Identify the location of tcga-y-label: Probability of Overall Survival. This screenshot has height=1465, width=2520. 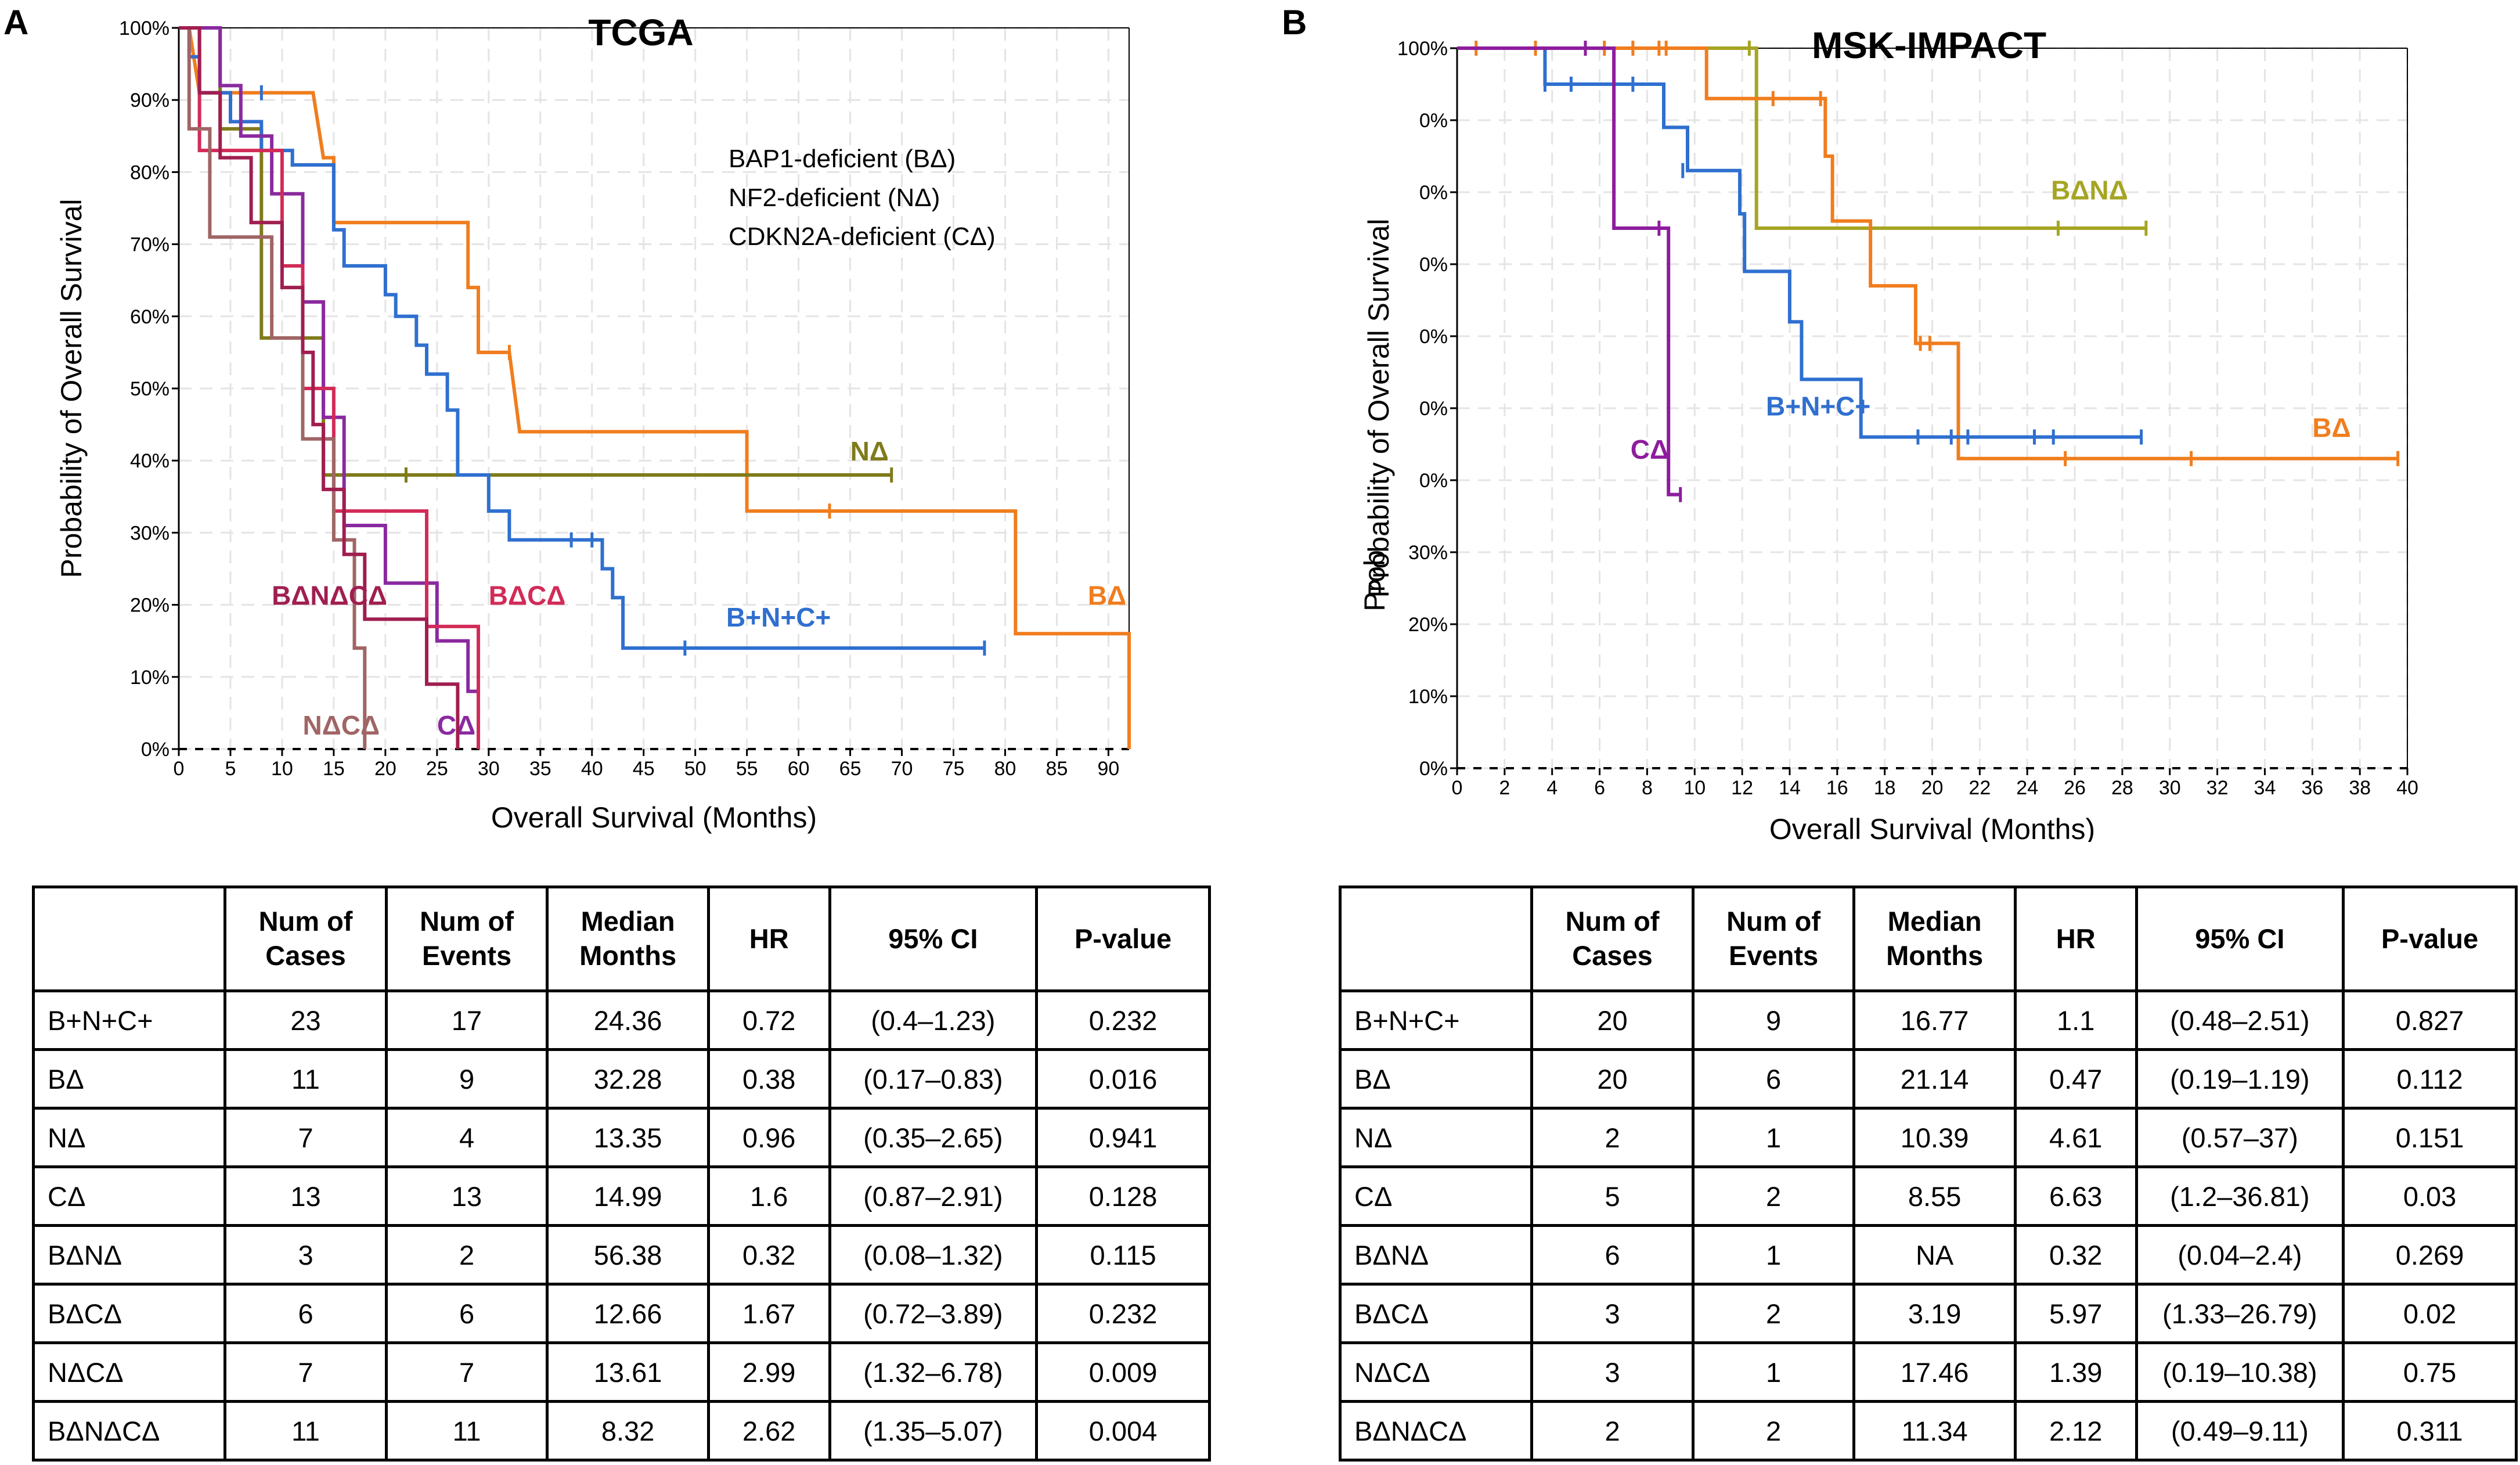
(71, 388).